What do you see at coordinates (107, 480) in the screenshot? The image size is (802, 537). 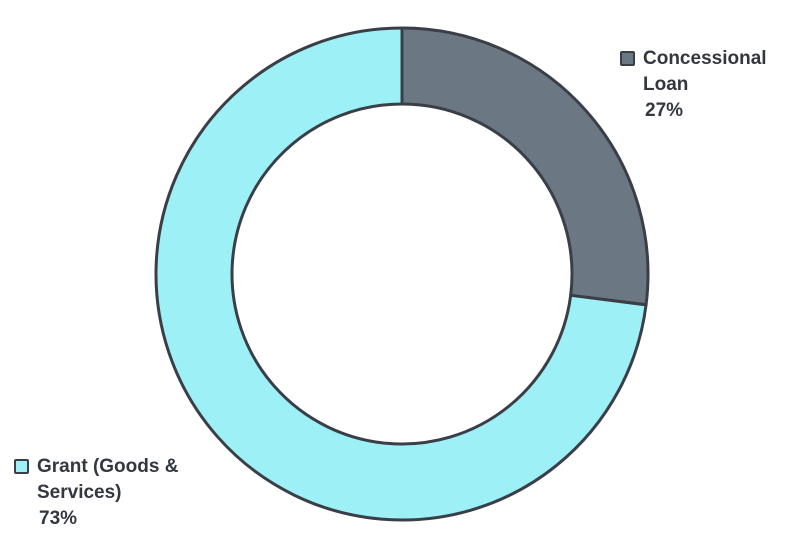 I see `label-grant-text: Grant (Goods & Services)` at bounding box center [107, 480].